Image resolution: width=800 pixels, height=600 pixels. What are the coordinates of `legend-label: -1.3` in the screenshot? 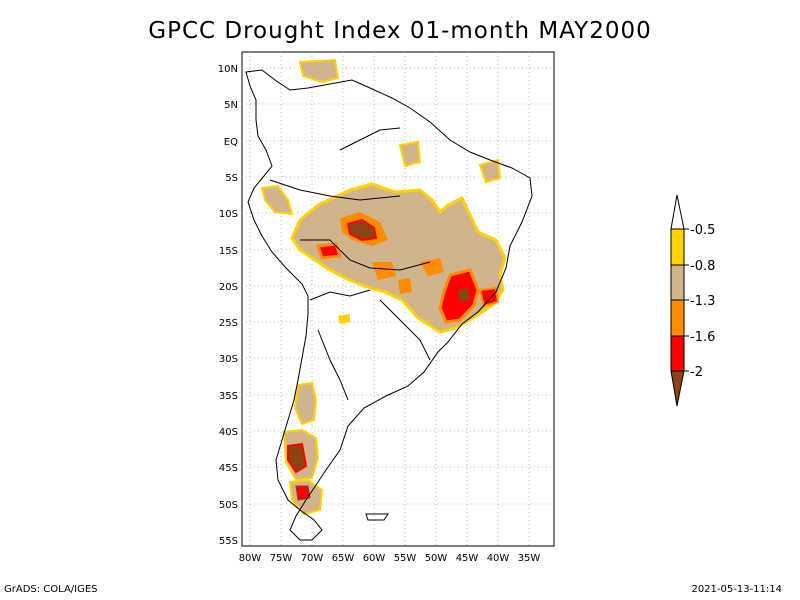 It's located at (702, 301).